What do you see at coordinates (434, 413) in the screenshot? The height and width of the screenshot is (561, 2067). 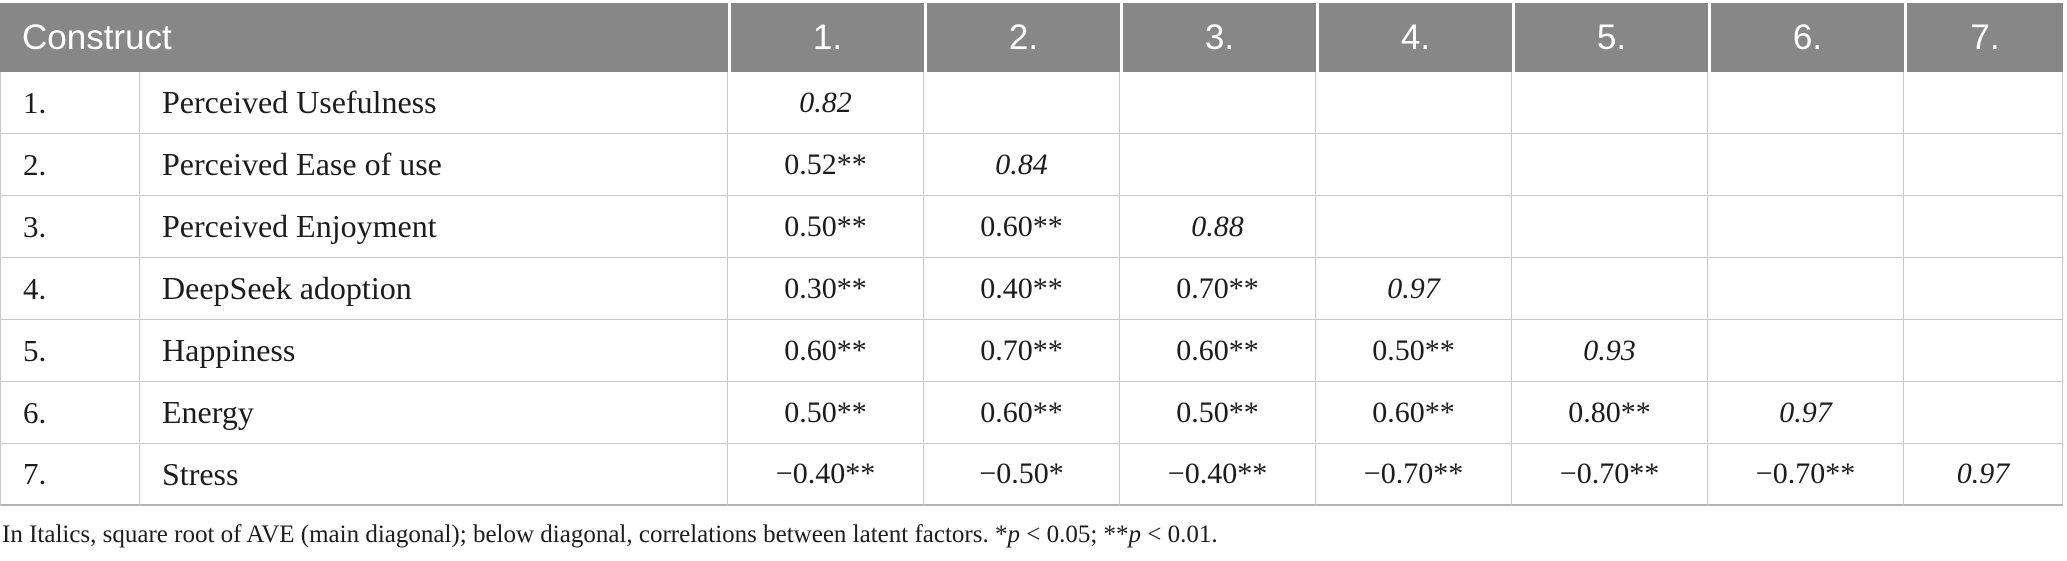 I see `construct-name: Energy` at bounding box center [434, 413].